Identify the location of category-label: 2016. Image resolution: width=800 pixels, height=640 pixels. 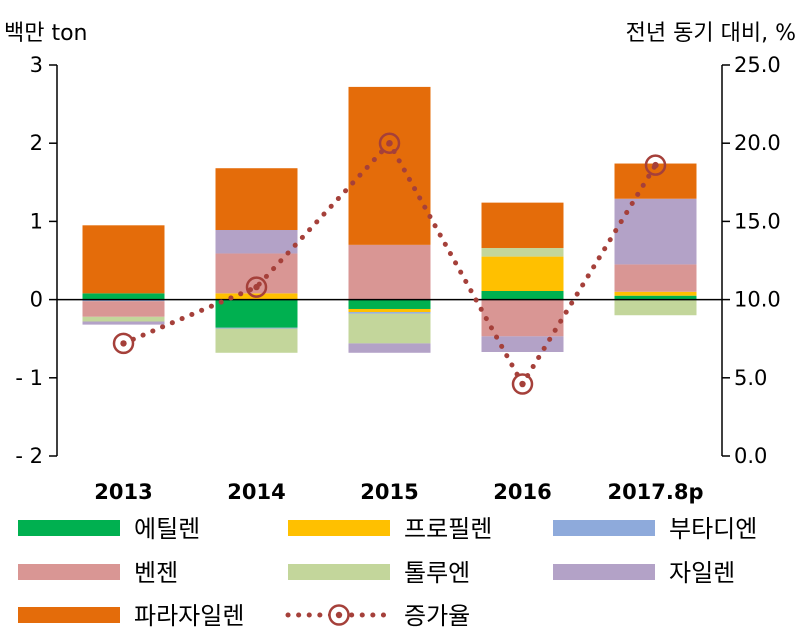
(522, 492).